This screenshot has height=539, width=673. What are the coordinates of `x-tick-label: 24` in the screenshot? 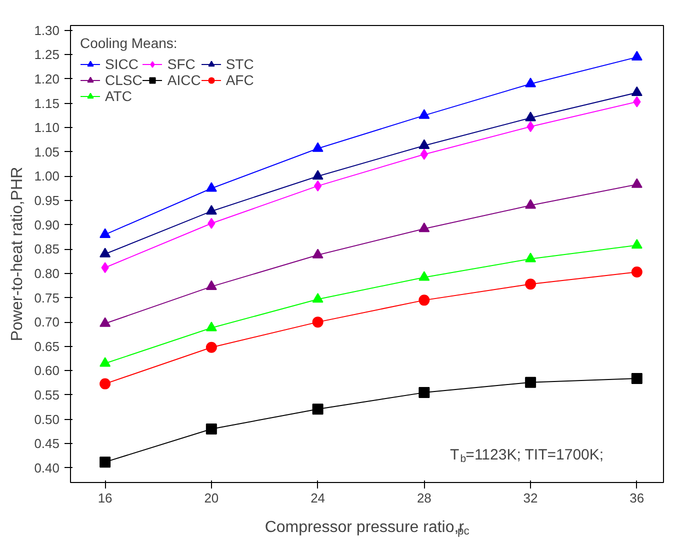 It's located at (318, 498).